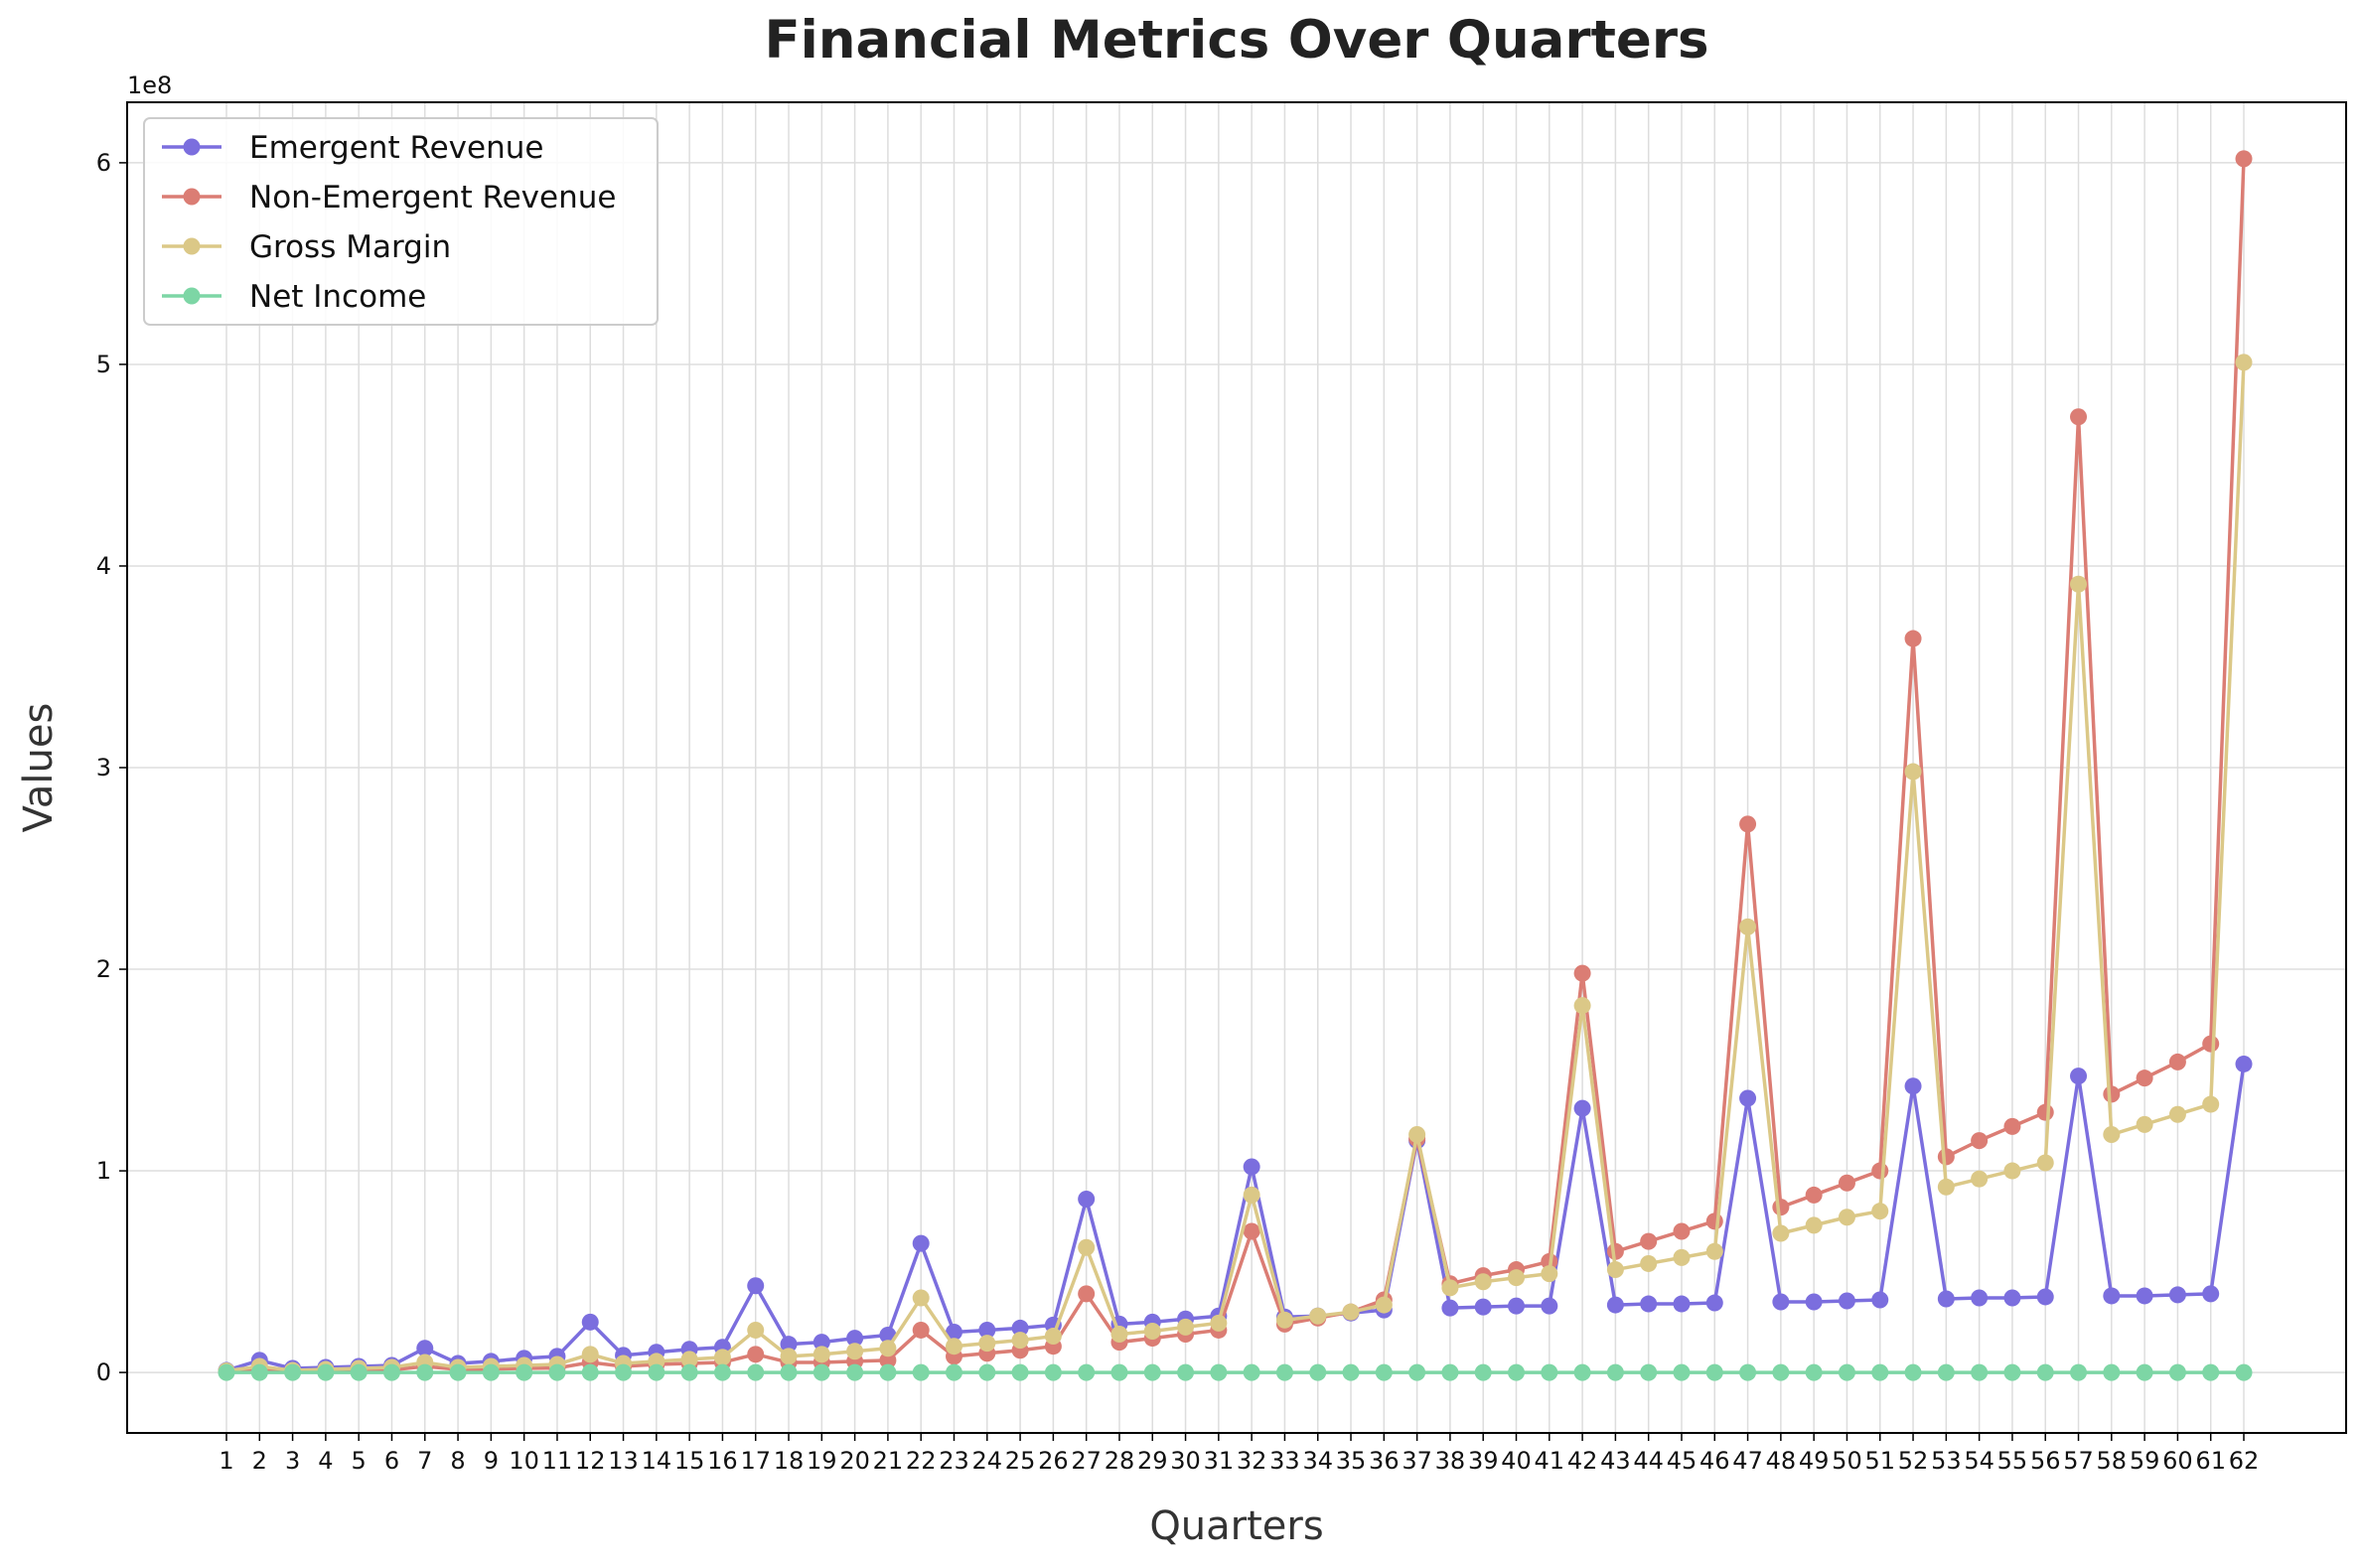  What do you see at coordinates (557, 1461) in the screenshot?
I see `x-tick-label: 11` at bounding box center [557, 1461].